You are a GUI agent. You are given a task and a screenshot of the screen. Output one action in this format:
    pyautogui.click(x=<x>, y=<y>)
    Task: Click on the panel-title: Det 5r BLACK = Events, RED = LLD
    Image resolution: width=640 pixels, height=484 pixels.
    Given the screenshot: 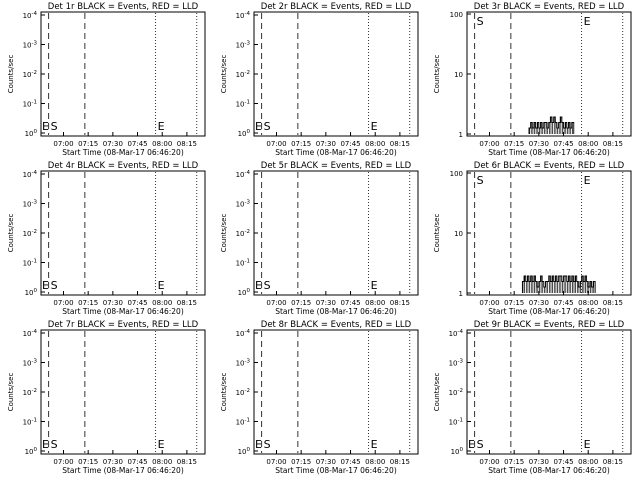 What is the action you would take?
    pyautogui.click(x=336, y=166)
    